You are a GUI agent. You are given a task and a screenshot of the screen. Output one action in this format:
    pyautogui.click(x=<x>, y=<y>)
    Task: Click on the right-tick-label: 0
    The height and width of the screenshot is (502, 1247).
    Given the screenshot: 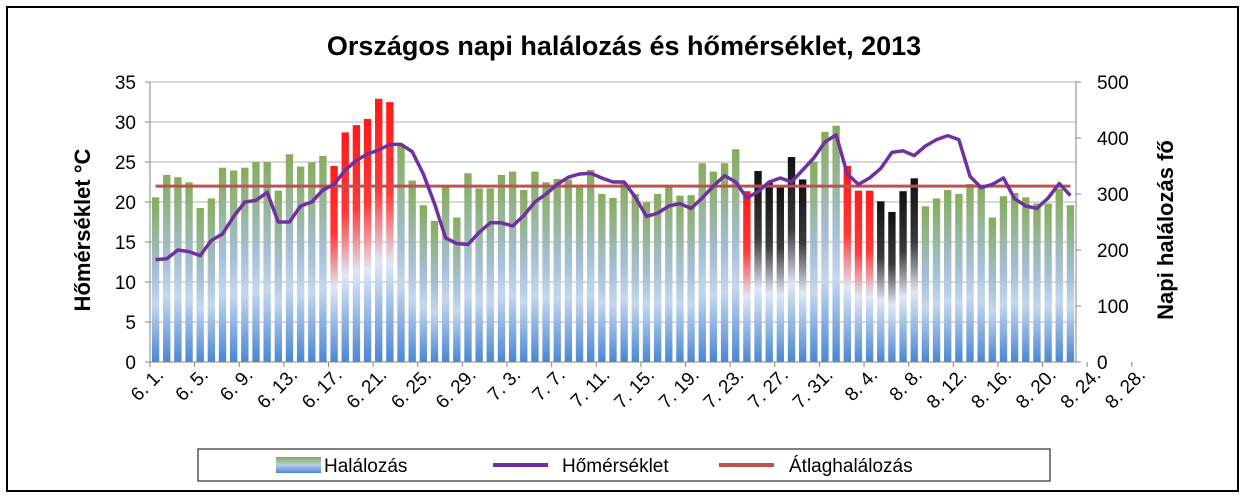 What is the action you would take?
    pyautogui.click(x=1102, y=363)
    